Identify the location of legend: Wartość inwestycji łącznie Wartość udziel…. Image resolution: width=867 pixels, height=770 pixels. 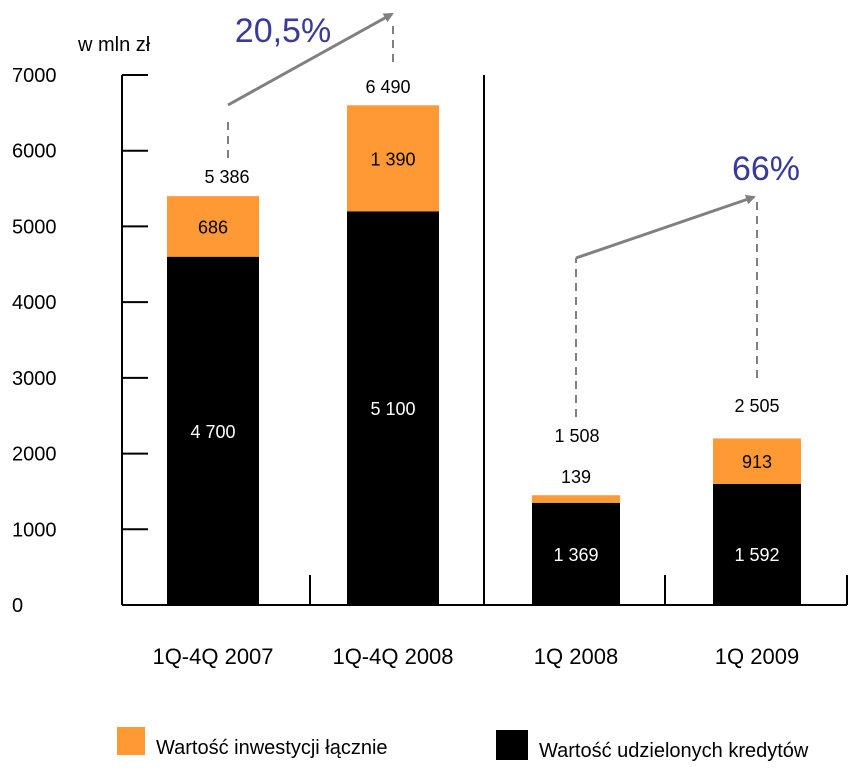
(463, 744).